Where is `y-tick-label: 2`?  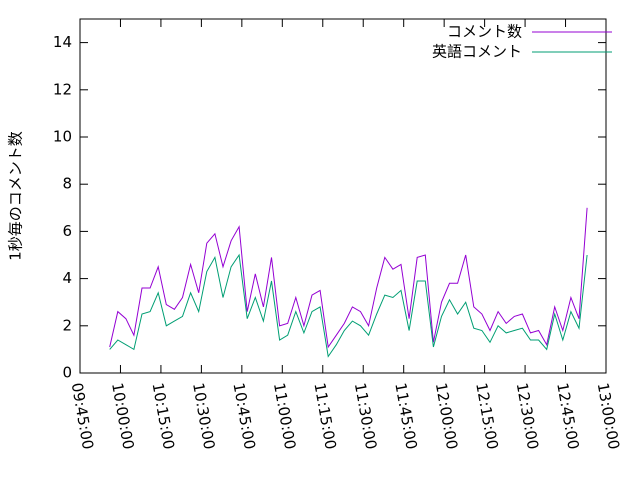 y-tick-label: 2 is located at coordinates (67, 325).